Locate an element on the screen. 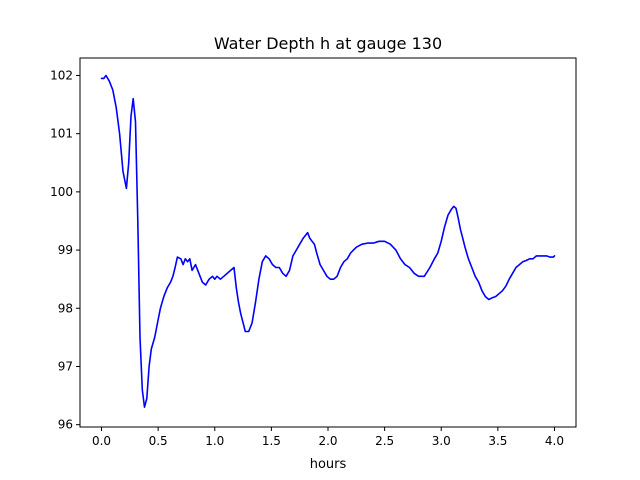 This screenshot has width=640, height=480. x-tick-label: 0.5 is located at coordinates (158, 441).